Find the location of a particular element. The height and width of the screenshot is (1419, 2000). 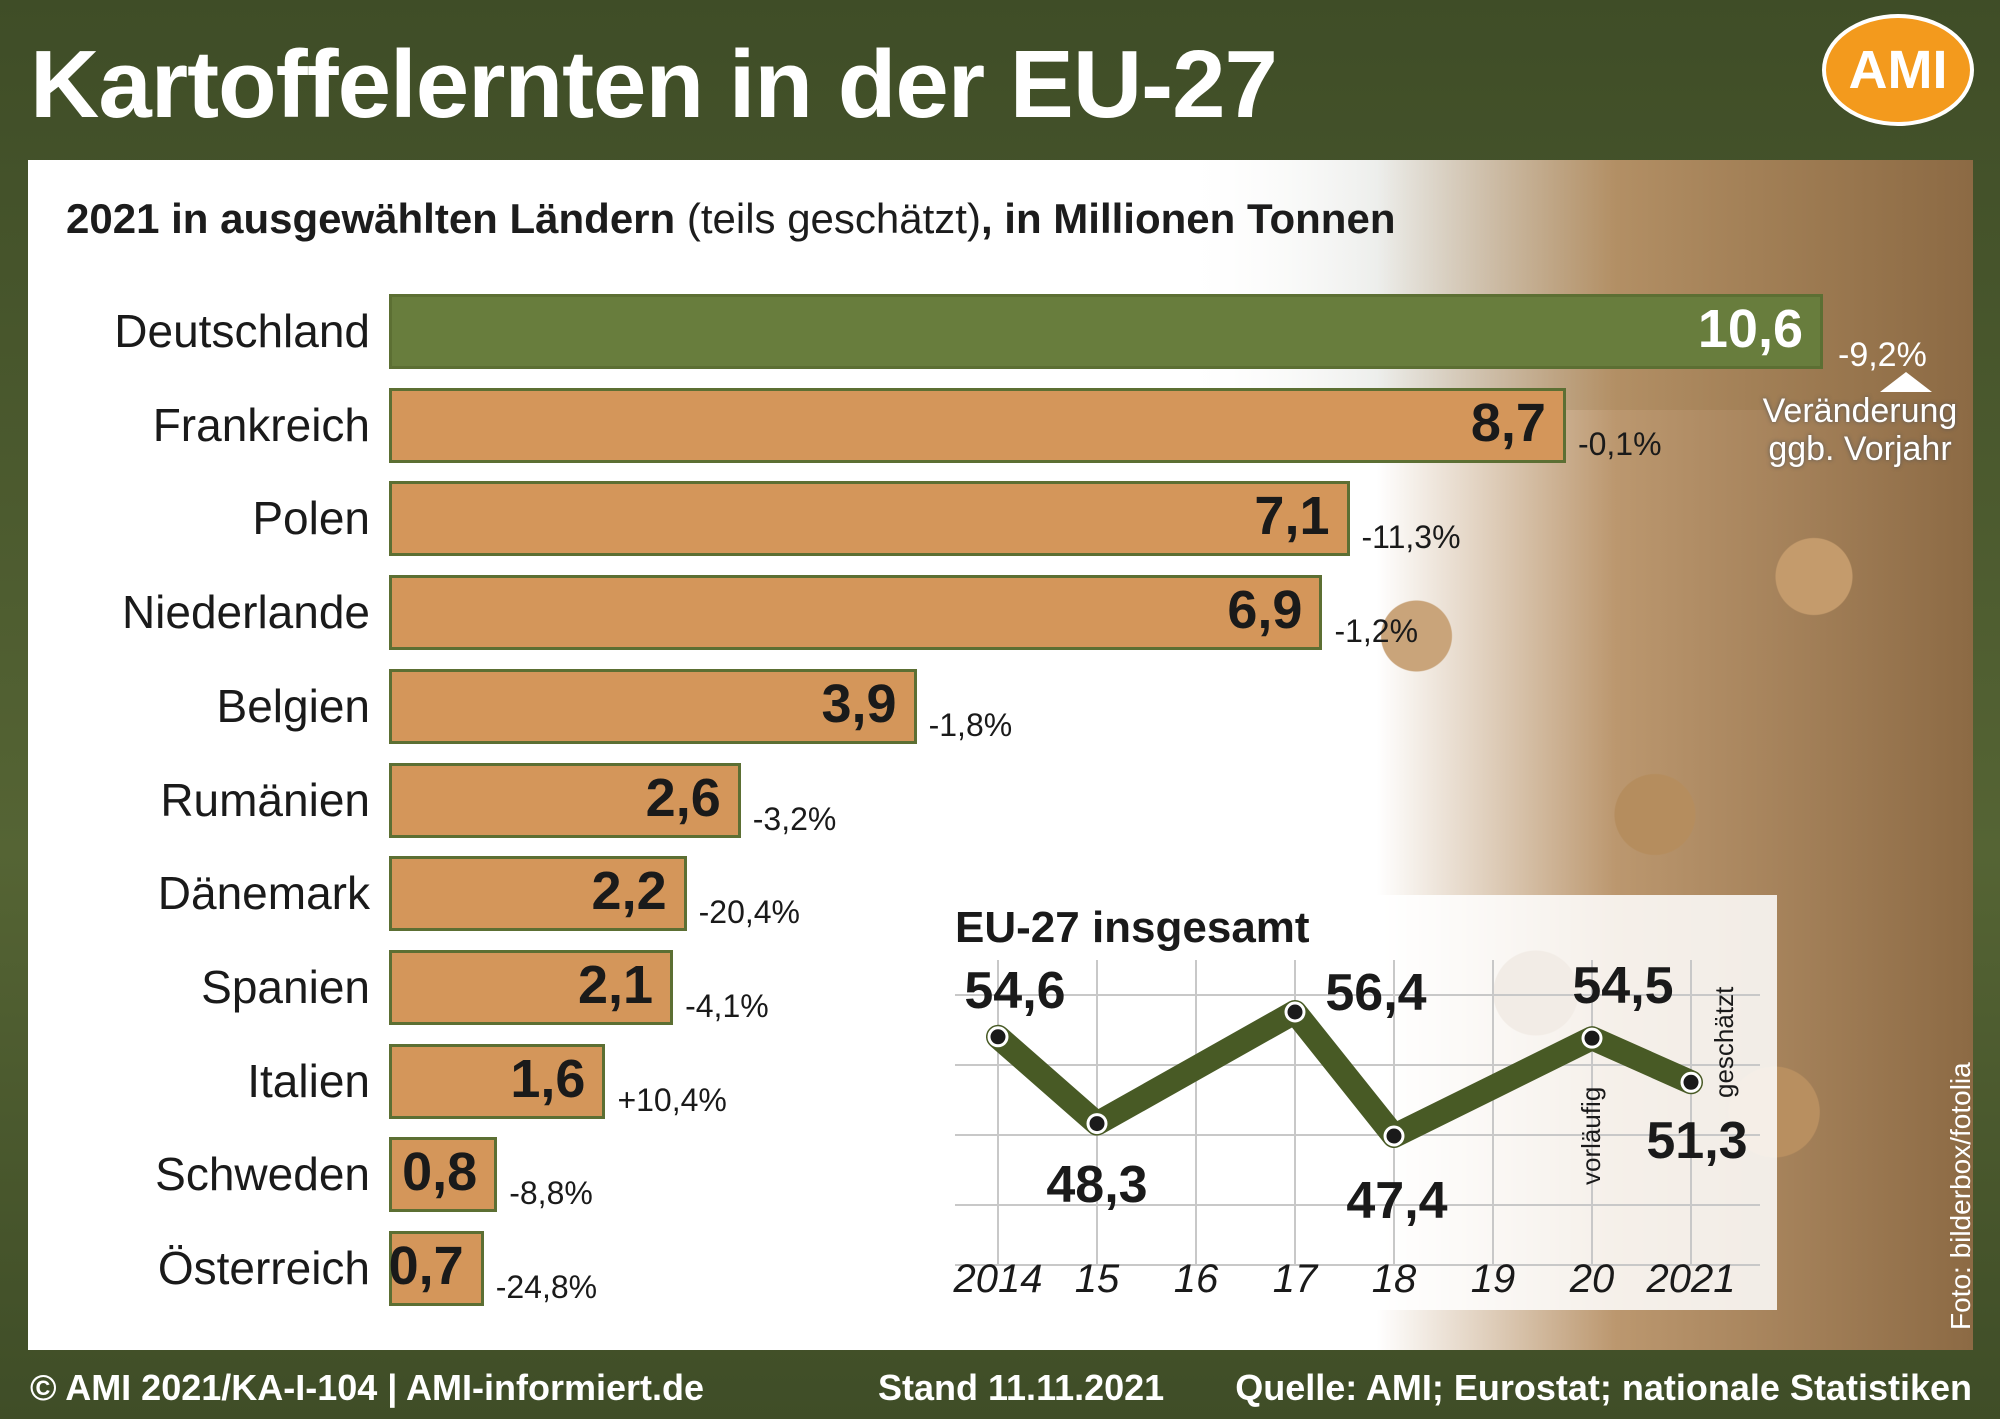

bar-value-label: 6,9 is located at coordinates (1265, 610).